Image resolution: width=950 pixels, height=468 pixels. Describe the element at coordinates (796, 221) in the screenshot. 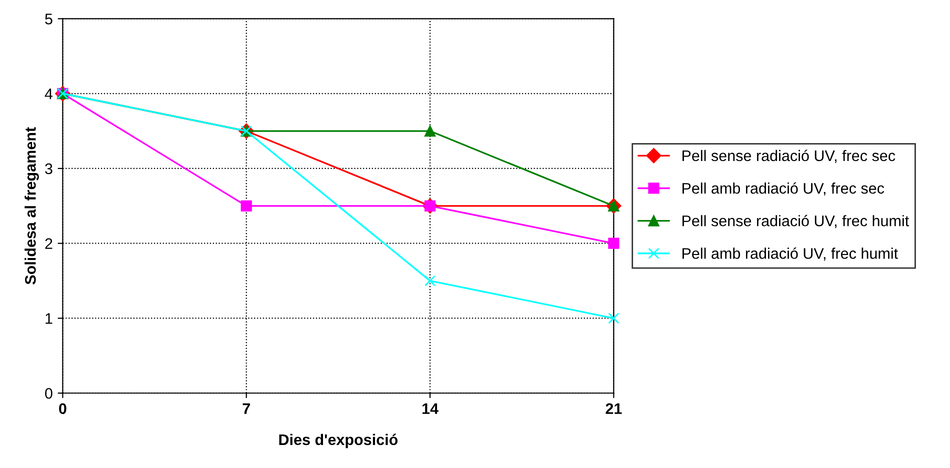

I see `legend-label: Pell sense radiació UV, frec humit` at that location.